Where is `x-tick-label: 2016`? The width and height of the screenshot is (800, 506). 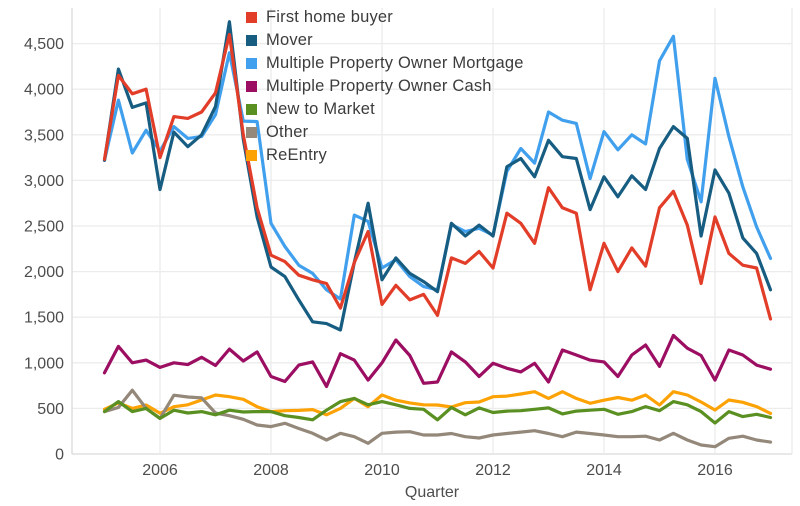
x-tick-label: 2016 is located at coordinates (715, 470).